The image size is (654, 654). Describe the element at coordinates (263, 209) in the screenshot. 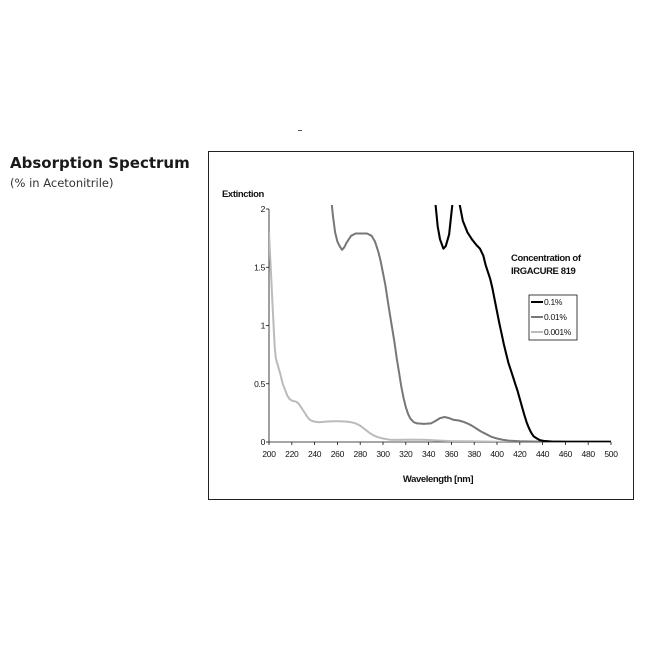

I see `y-tick-label: 2` at that location.